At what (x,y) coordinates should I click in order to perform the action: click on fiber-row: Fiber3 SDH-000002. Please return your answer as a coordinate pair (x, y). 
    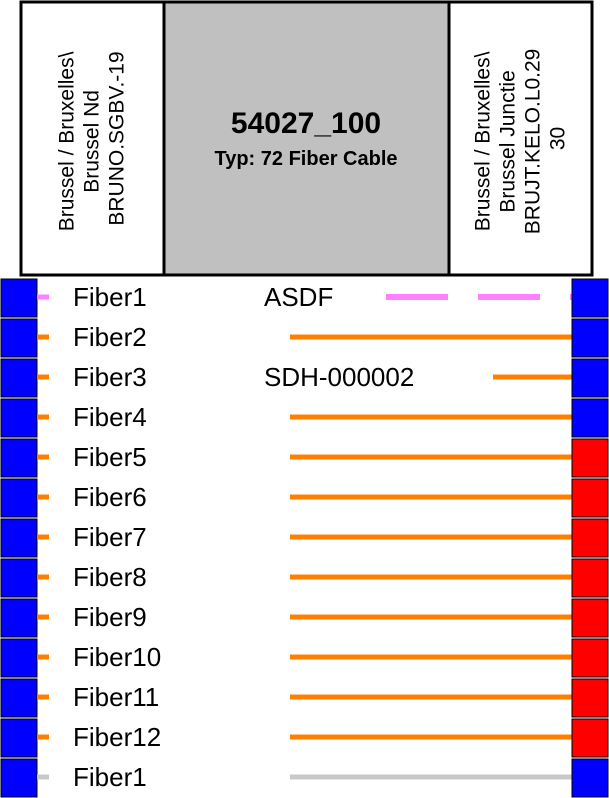
    Looking at the image, I should click on (304, 378).